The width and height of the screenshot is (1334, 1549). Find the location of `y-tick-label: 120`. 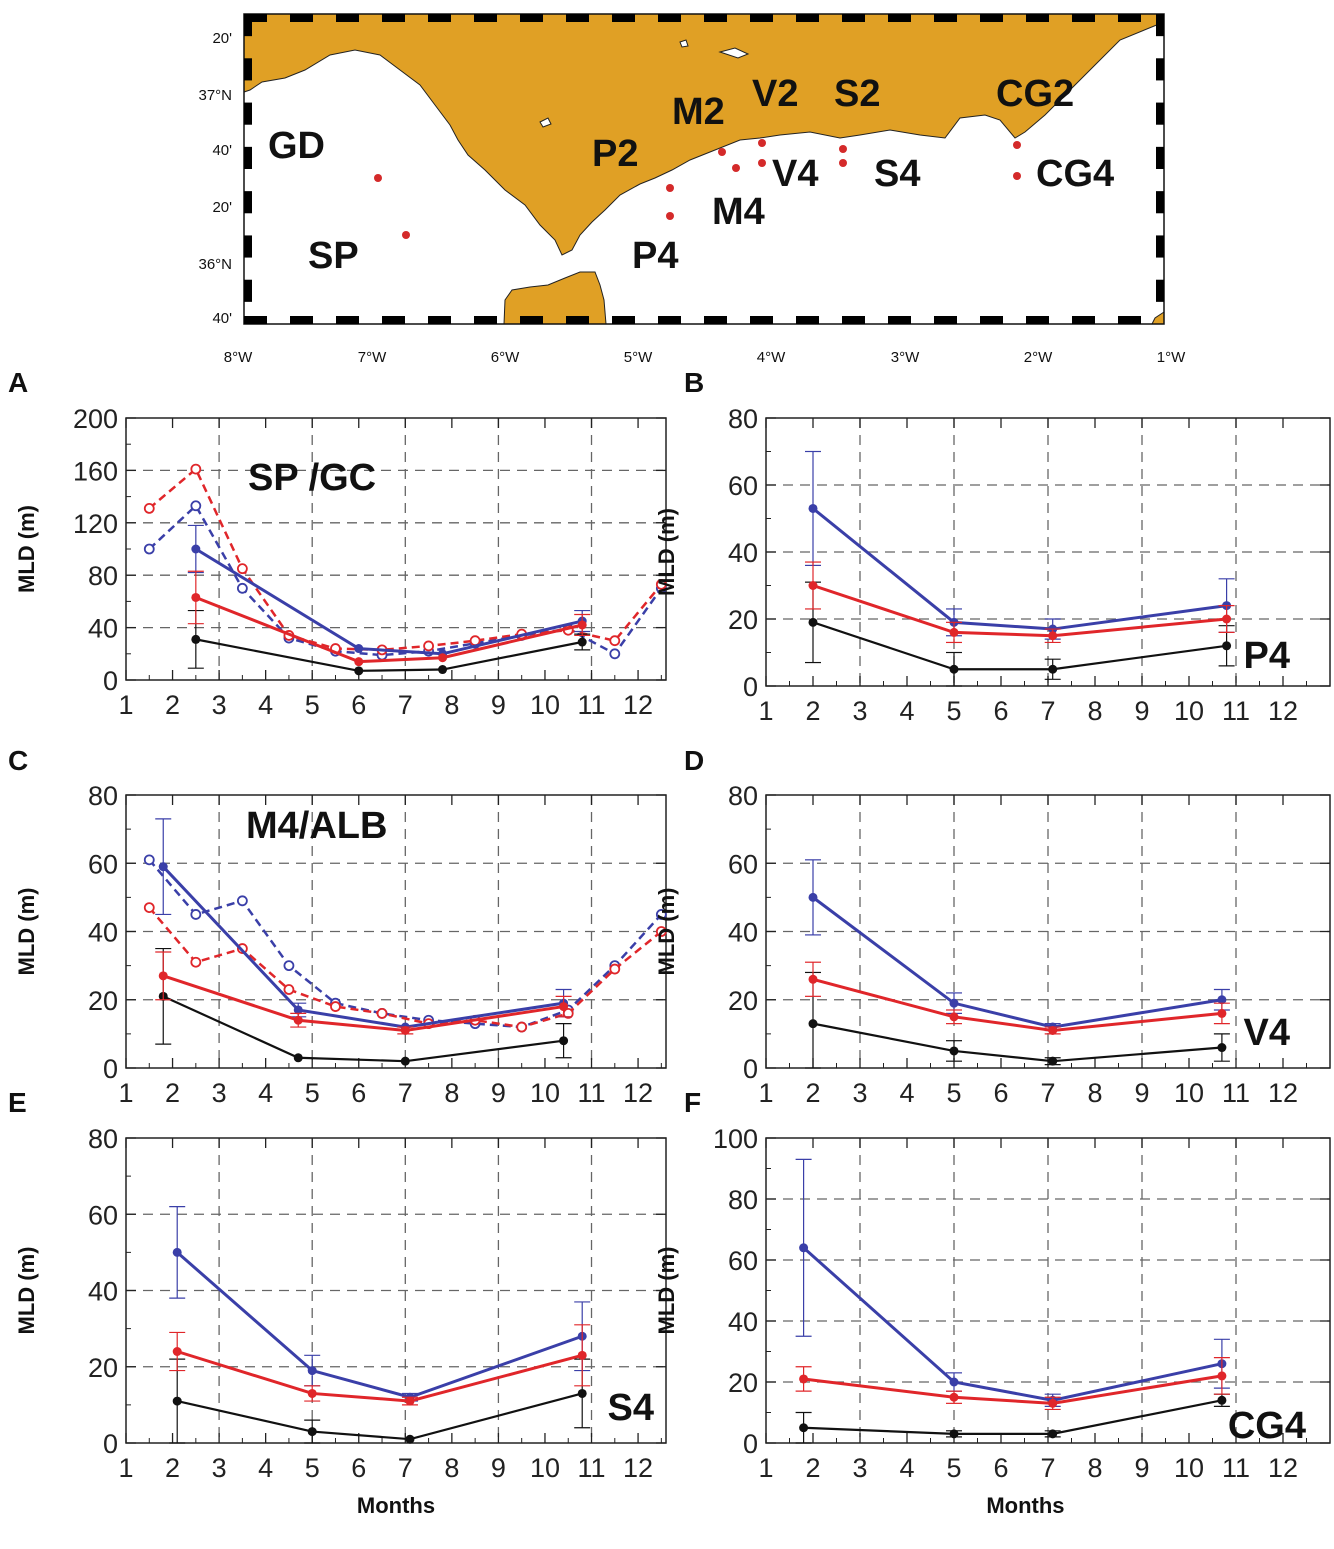

y-tick-label: 120 is located at coordinates (95, 524).